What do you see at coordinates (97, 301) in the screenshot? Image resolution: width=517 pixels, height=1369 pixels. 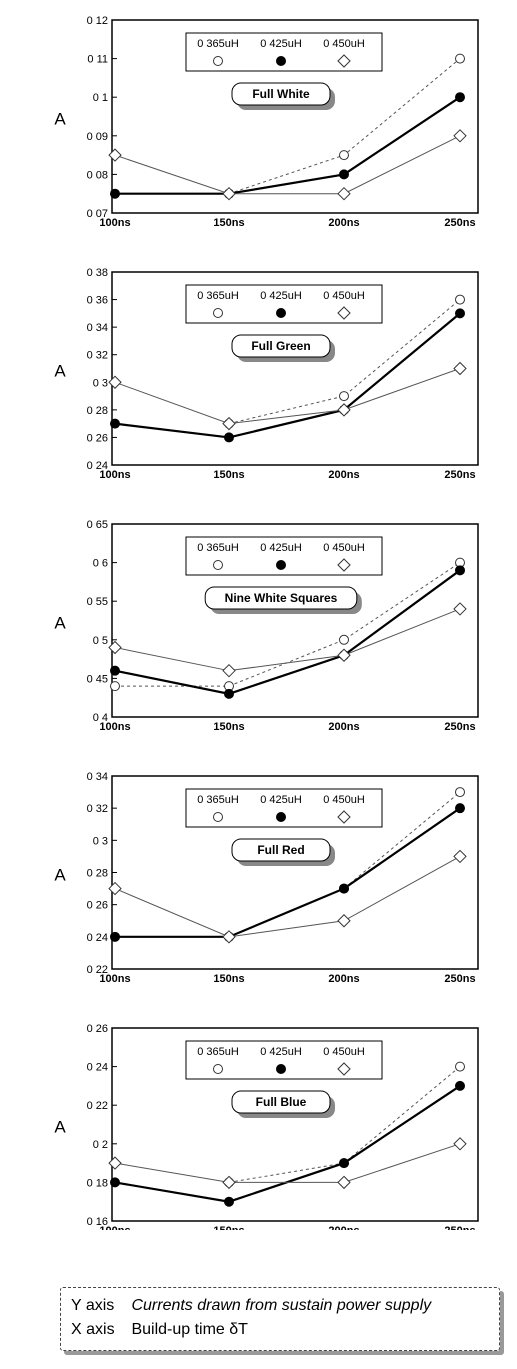 I see `y-tick-label: 0 36` at bounding box center [97, 301].